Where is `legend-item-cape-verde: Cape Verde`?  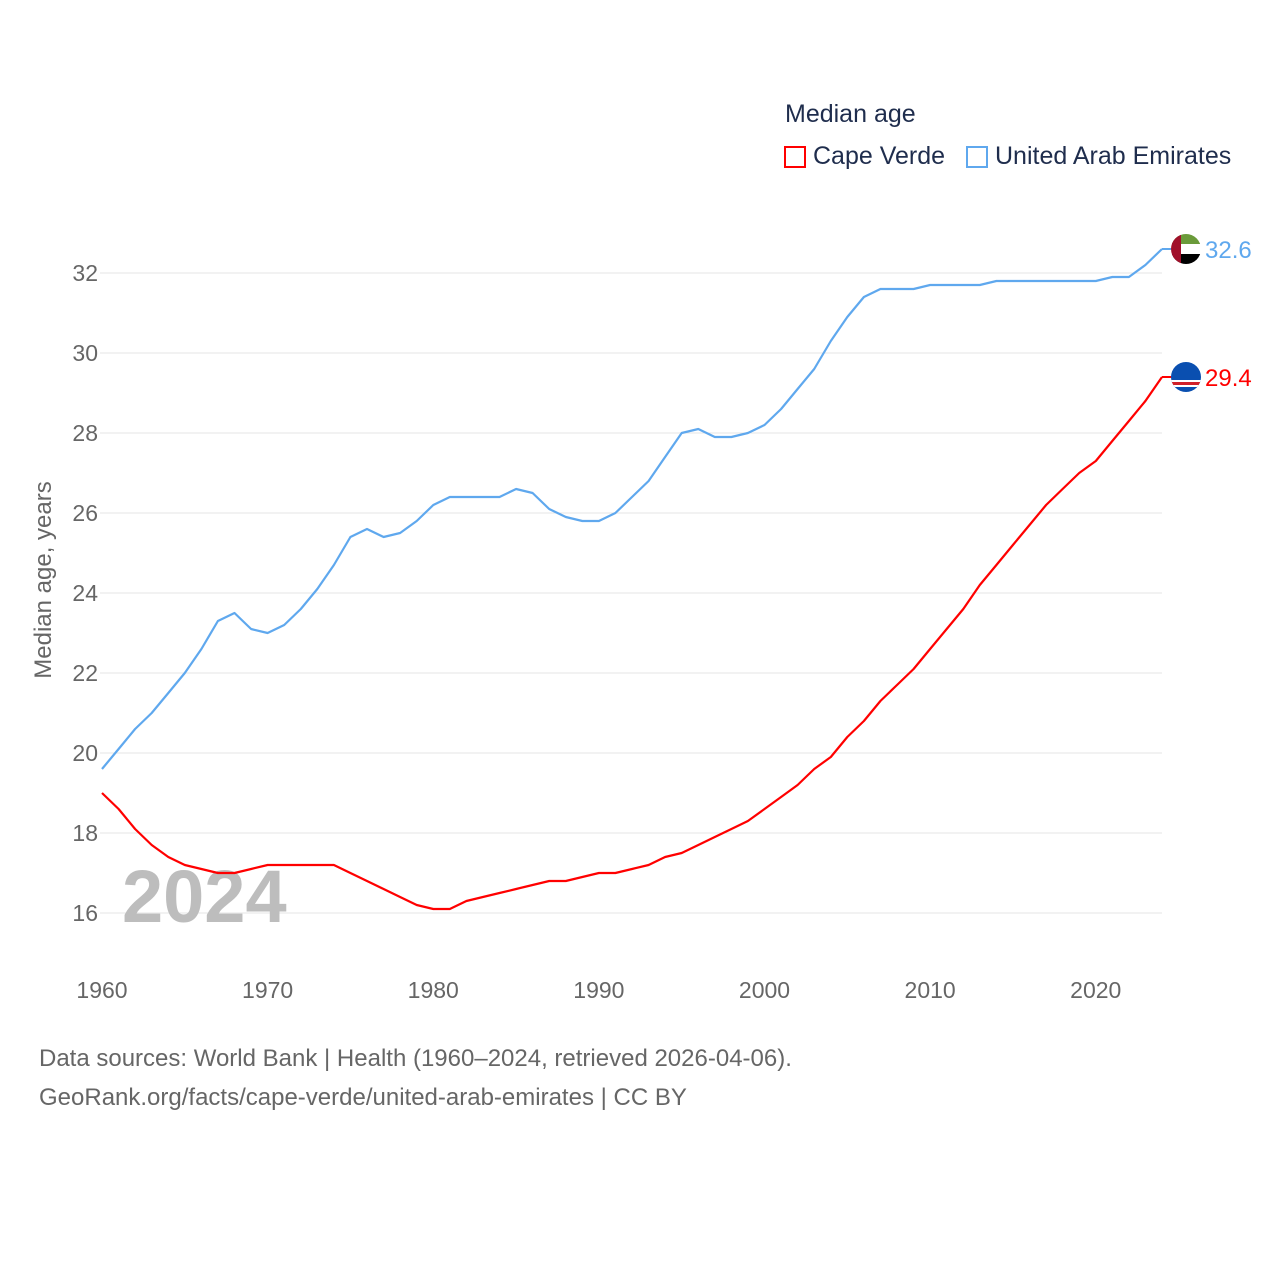 legend-item-cape-verde: Cape Verde is located at coordinates (864, 156).